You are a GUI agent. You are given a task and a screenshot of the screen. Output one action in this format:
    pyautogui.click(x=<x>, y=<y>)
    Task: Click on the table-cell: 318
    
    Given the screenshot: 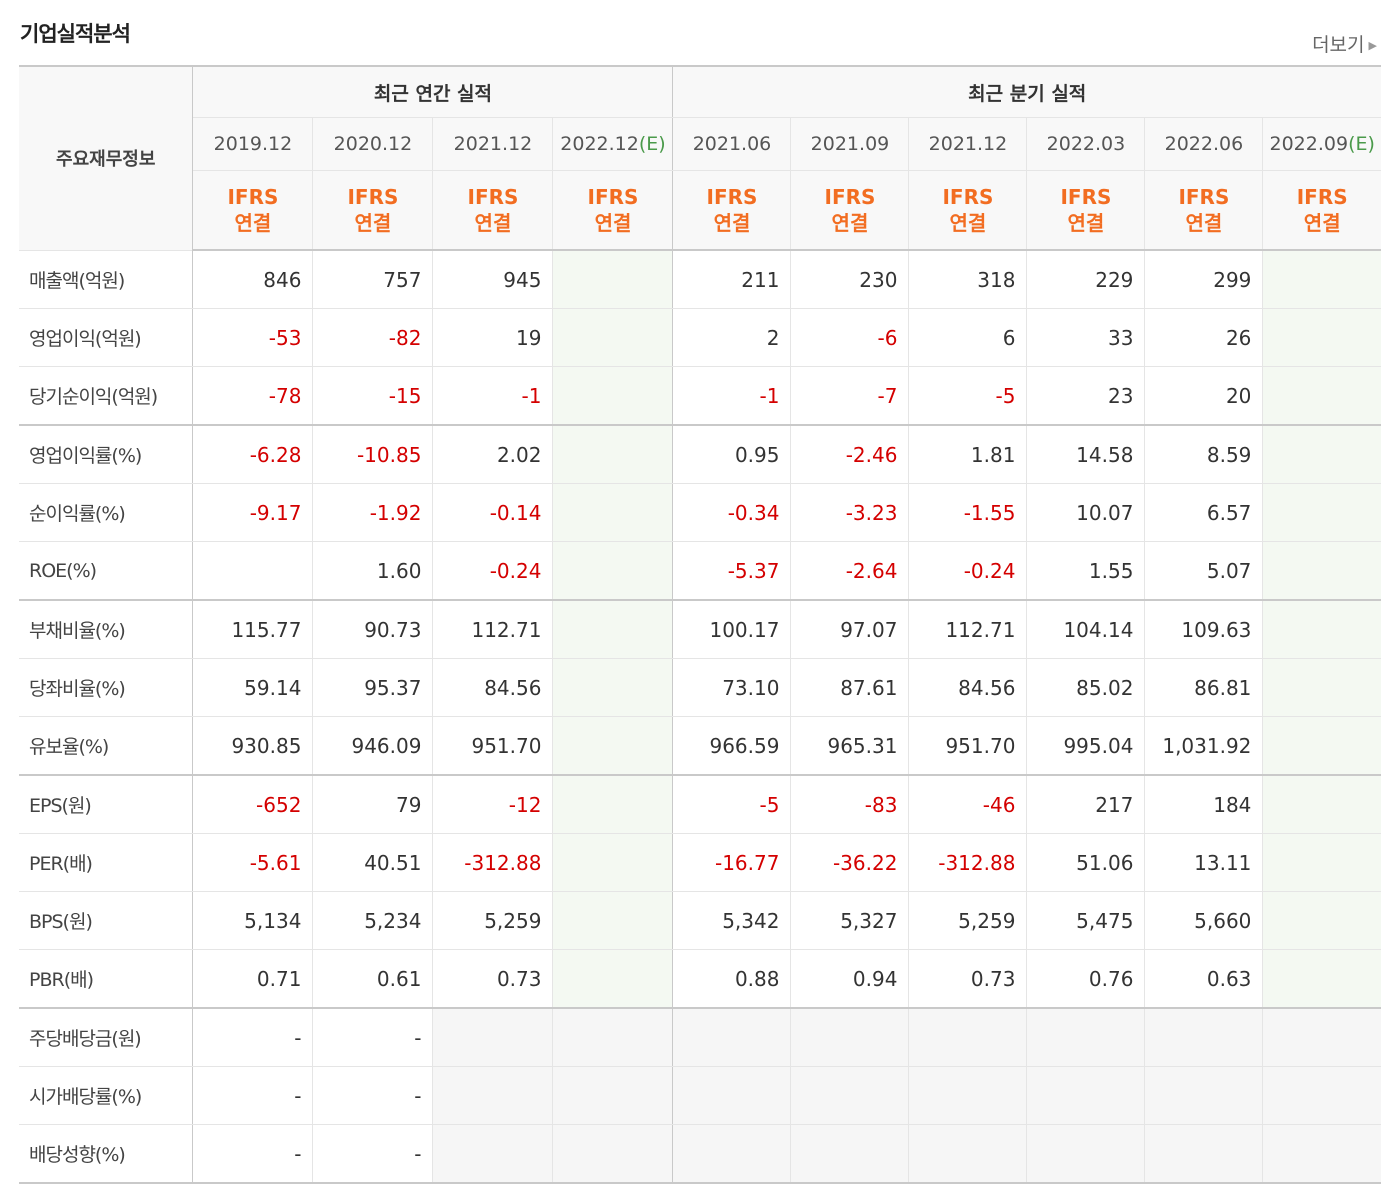 What is the action you would take?
    pyautogui.click(x=967, y=279)
    